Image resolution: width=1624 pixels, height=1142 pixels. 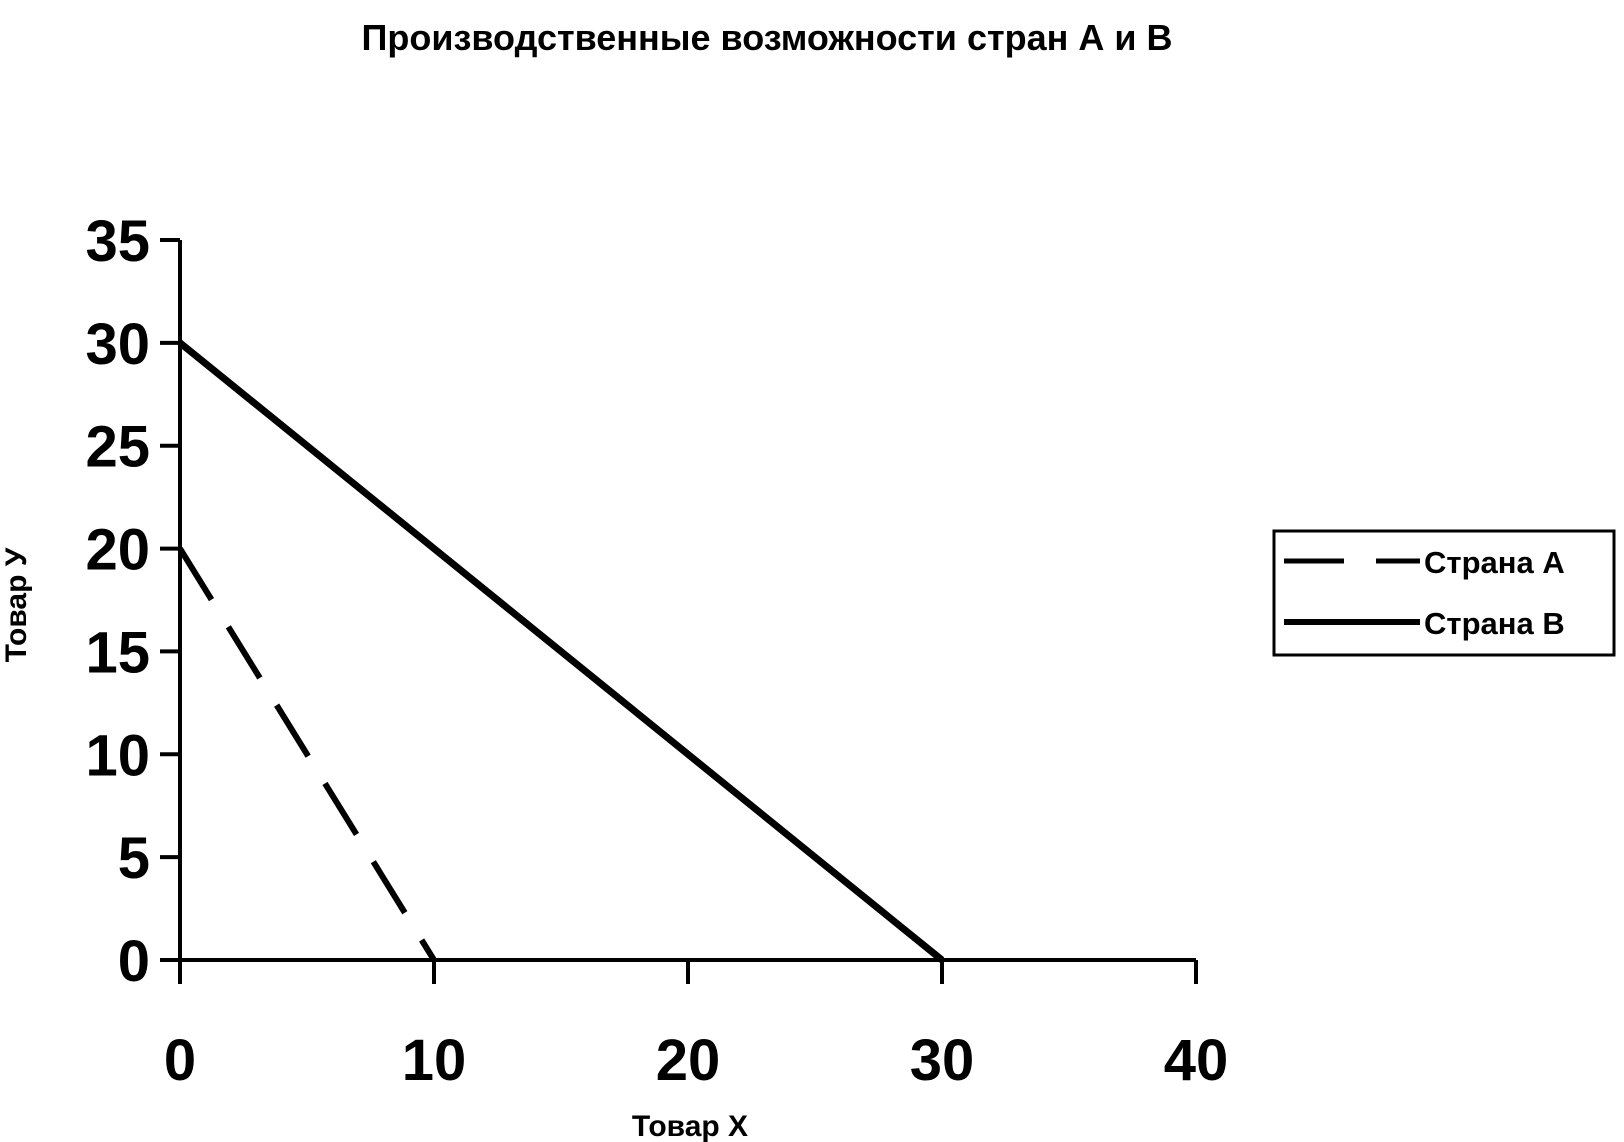 I want to click on legend-label-strana-a: Страна А, so click(x=1494, y=562).